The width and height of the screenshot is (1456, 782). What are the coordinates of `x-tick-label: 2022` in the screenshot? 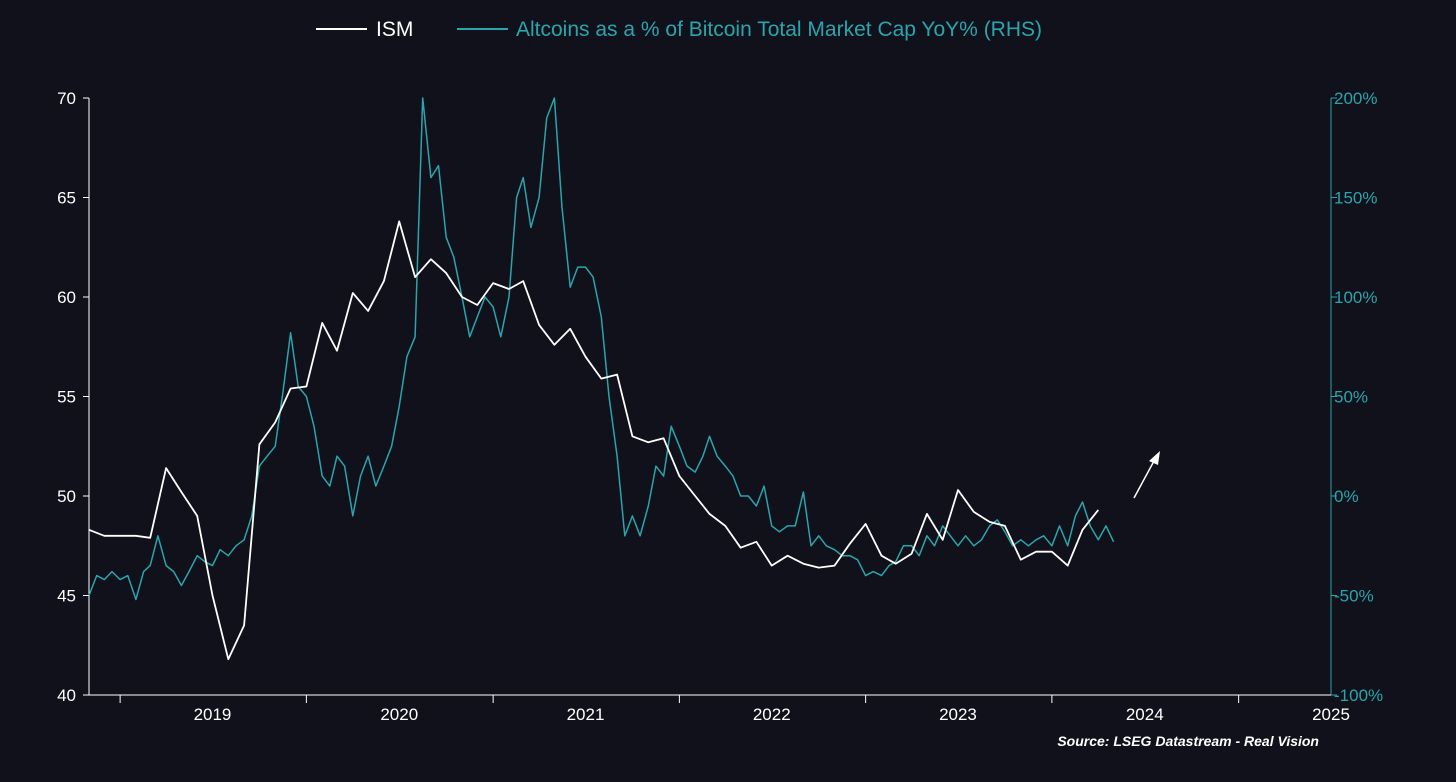 It's located at (772, 714).